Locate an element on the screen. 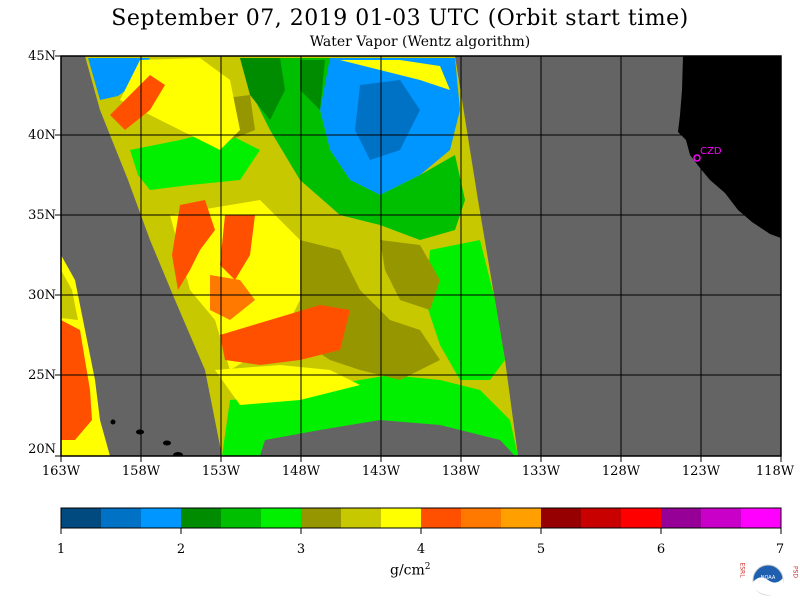  colorbar-unit: g/cm2 is located at coordinates (410, 570).